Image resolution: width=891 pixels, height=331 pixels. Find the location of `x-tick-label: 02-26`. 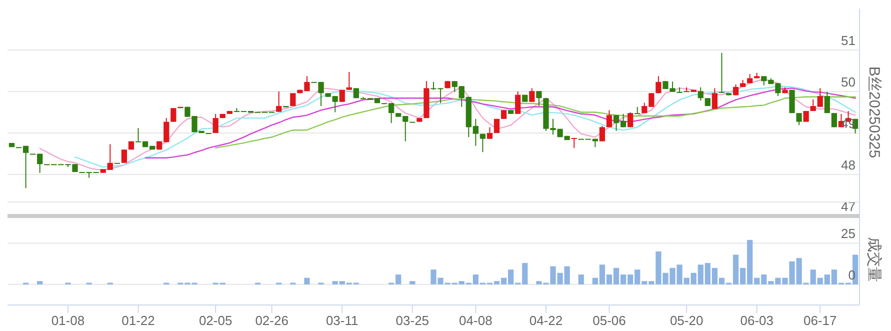

x-tick-label: 02-26 is located at coordinates (271, 320).